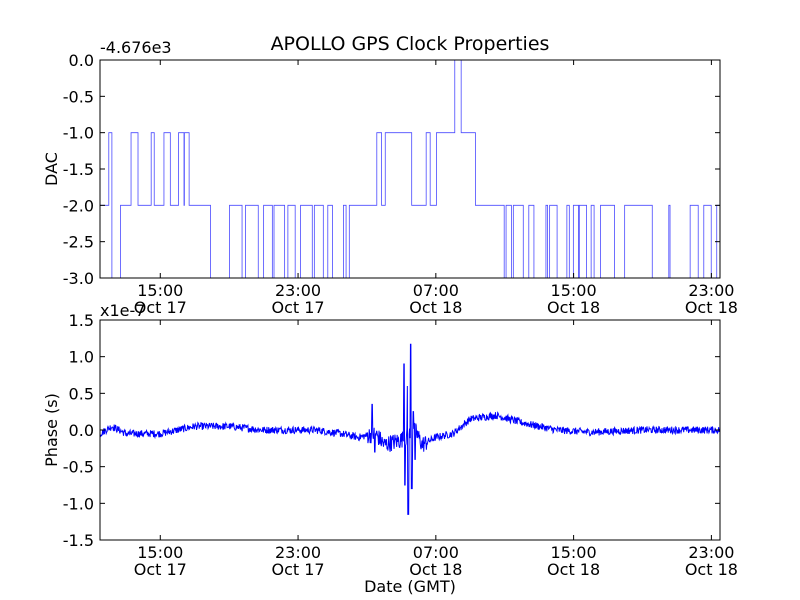 The image size is (800, 600). What do you see at coordinates (122, 310) in the screenshot?
I see `phase-offset-label: x1e-7` at bounding box center [122, 310].